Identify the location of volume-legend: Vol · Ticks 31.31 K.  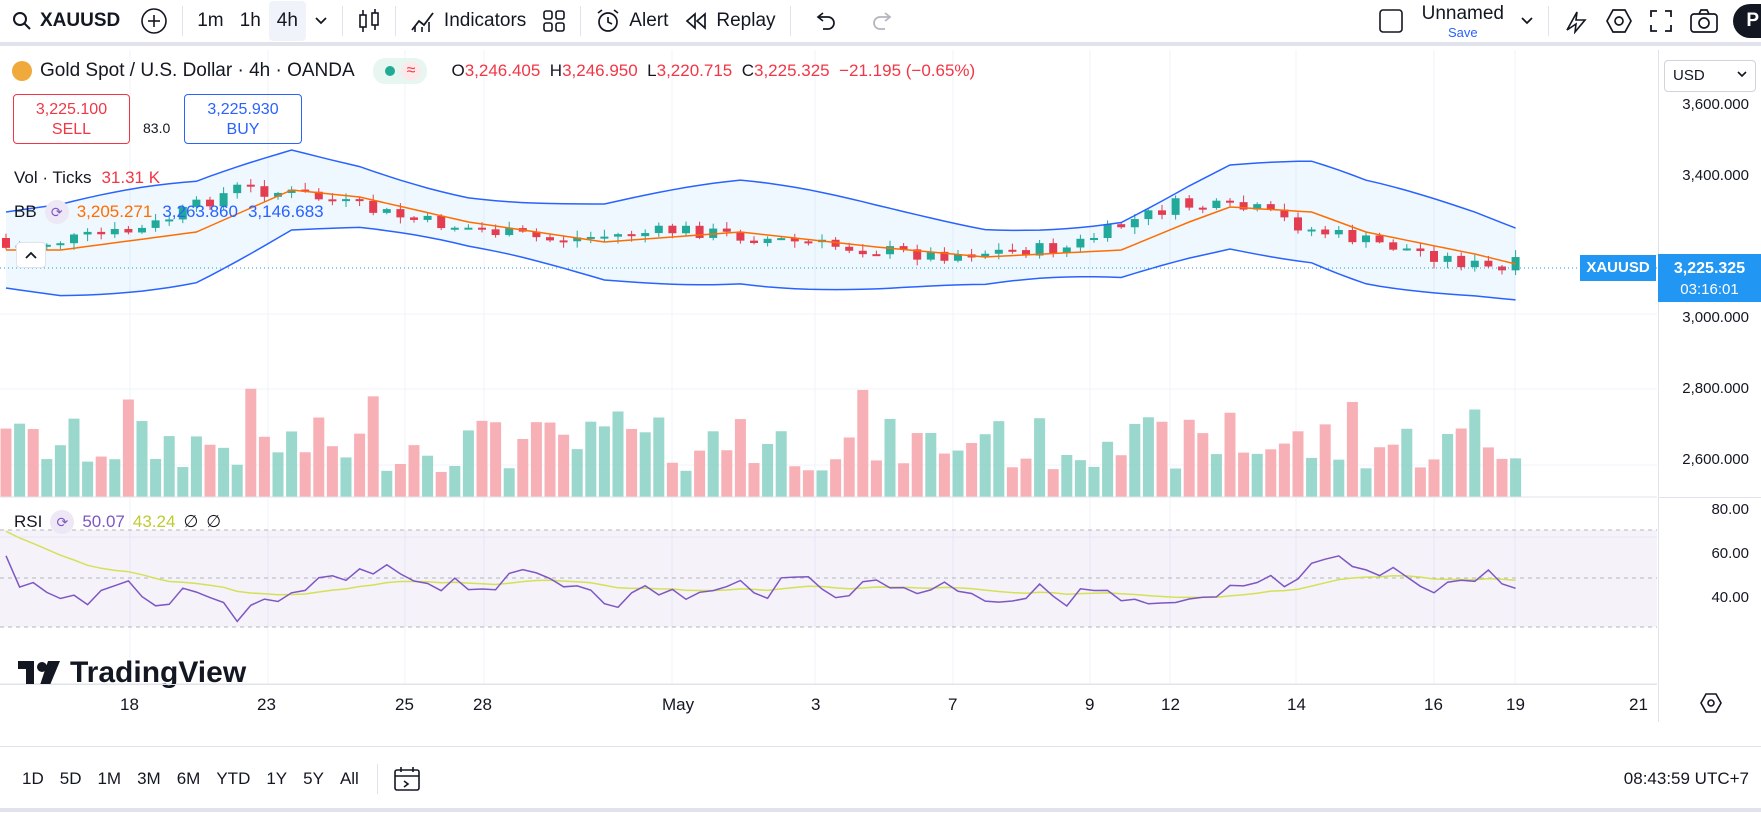
(87, 178).